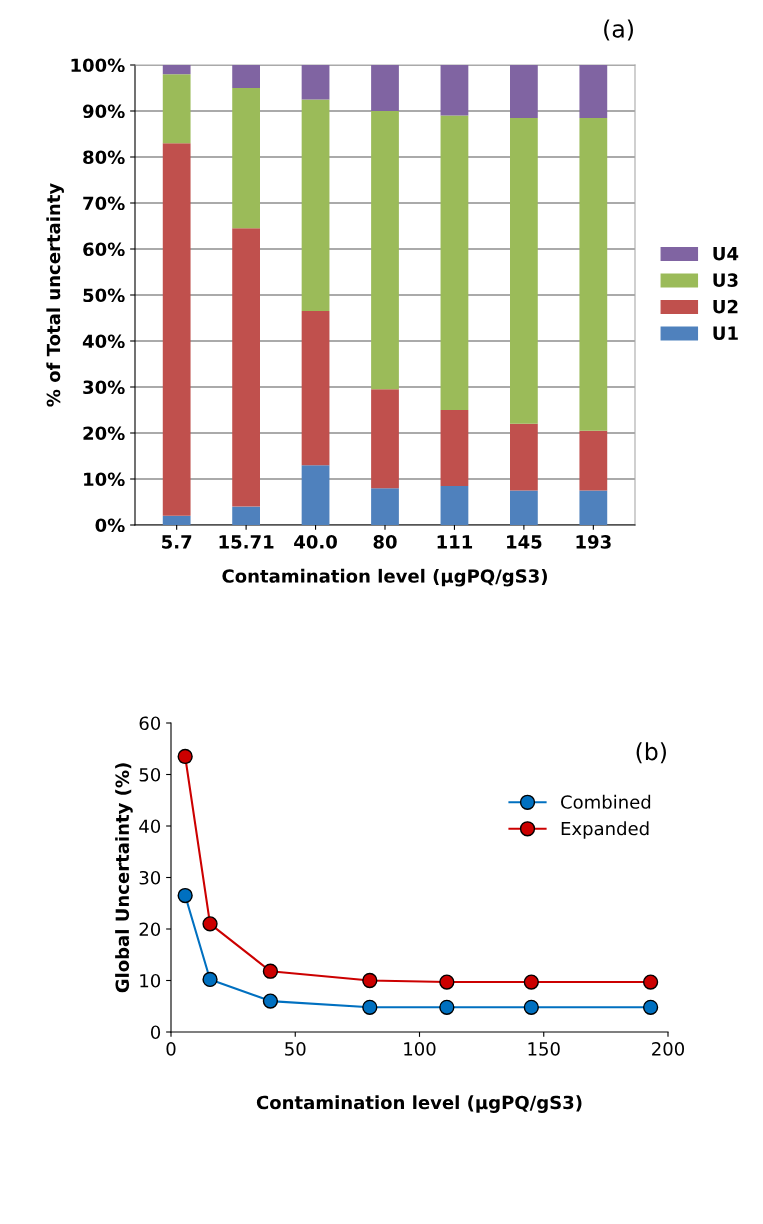  What do you see at coordinates (725, 280) in the screenshot?
I see `legend-label: U3` at bounding box center [725, 280].